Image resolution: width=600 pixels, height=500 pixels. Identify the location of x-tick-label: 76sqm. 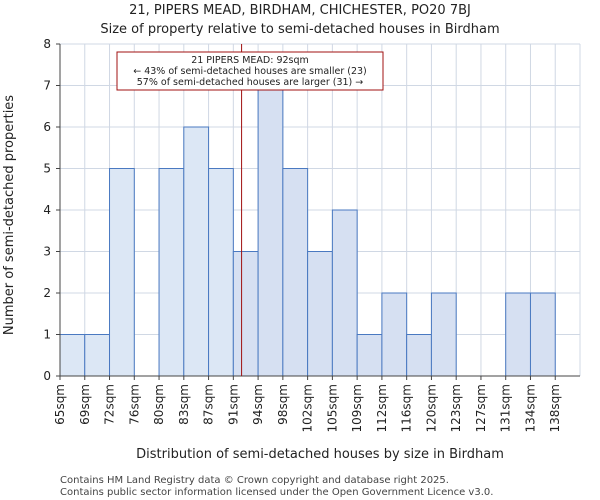
(134, 404).